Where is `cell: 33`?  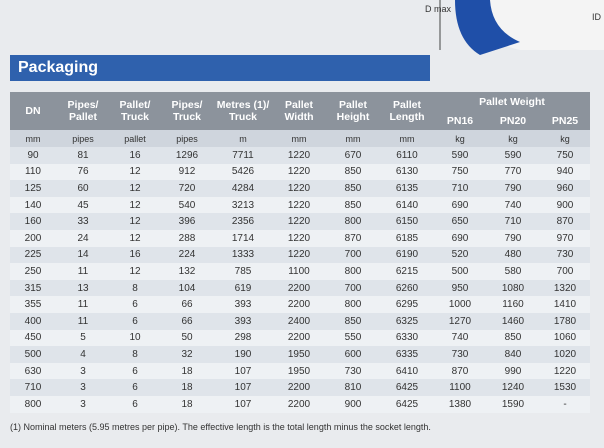 cell: 33 is located at coordinates (83, 221).